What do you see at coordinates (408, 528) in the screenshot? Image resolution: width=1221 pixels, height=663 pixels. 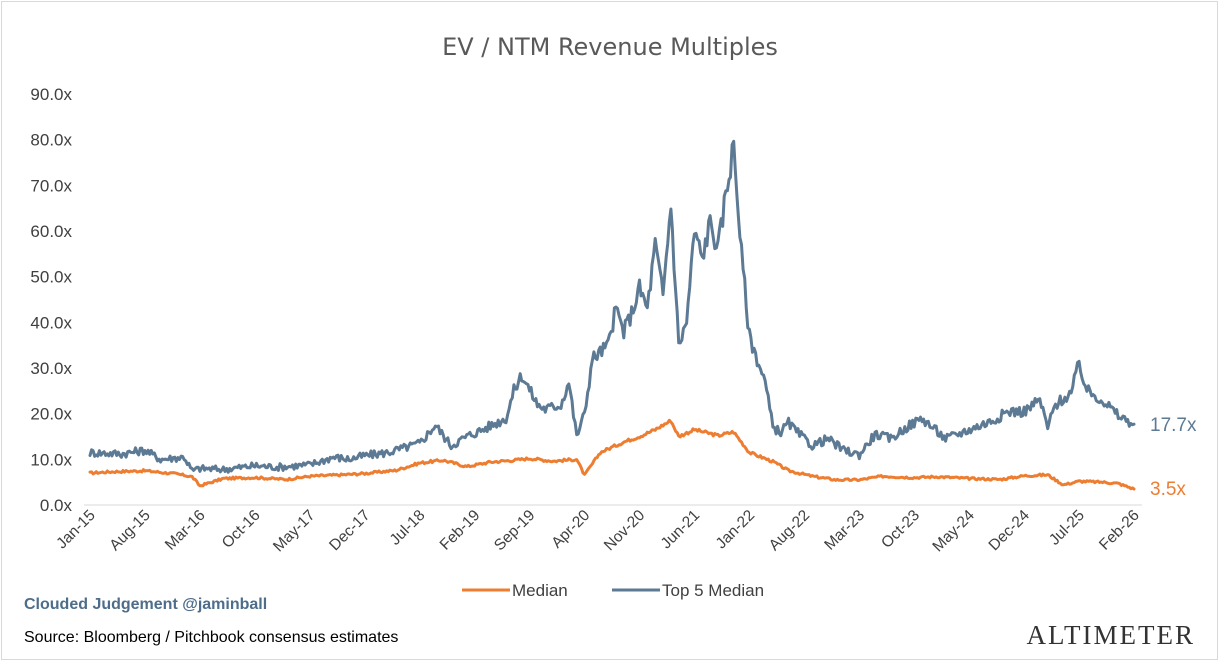 I see `x-tick-label: Jul-18` at bounding box center [408, 528].